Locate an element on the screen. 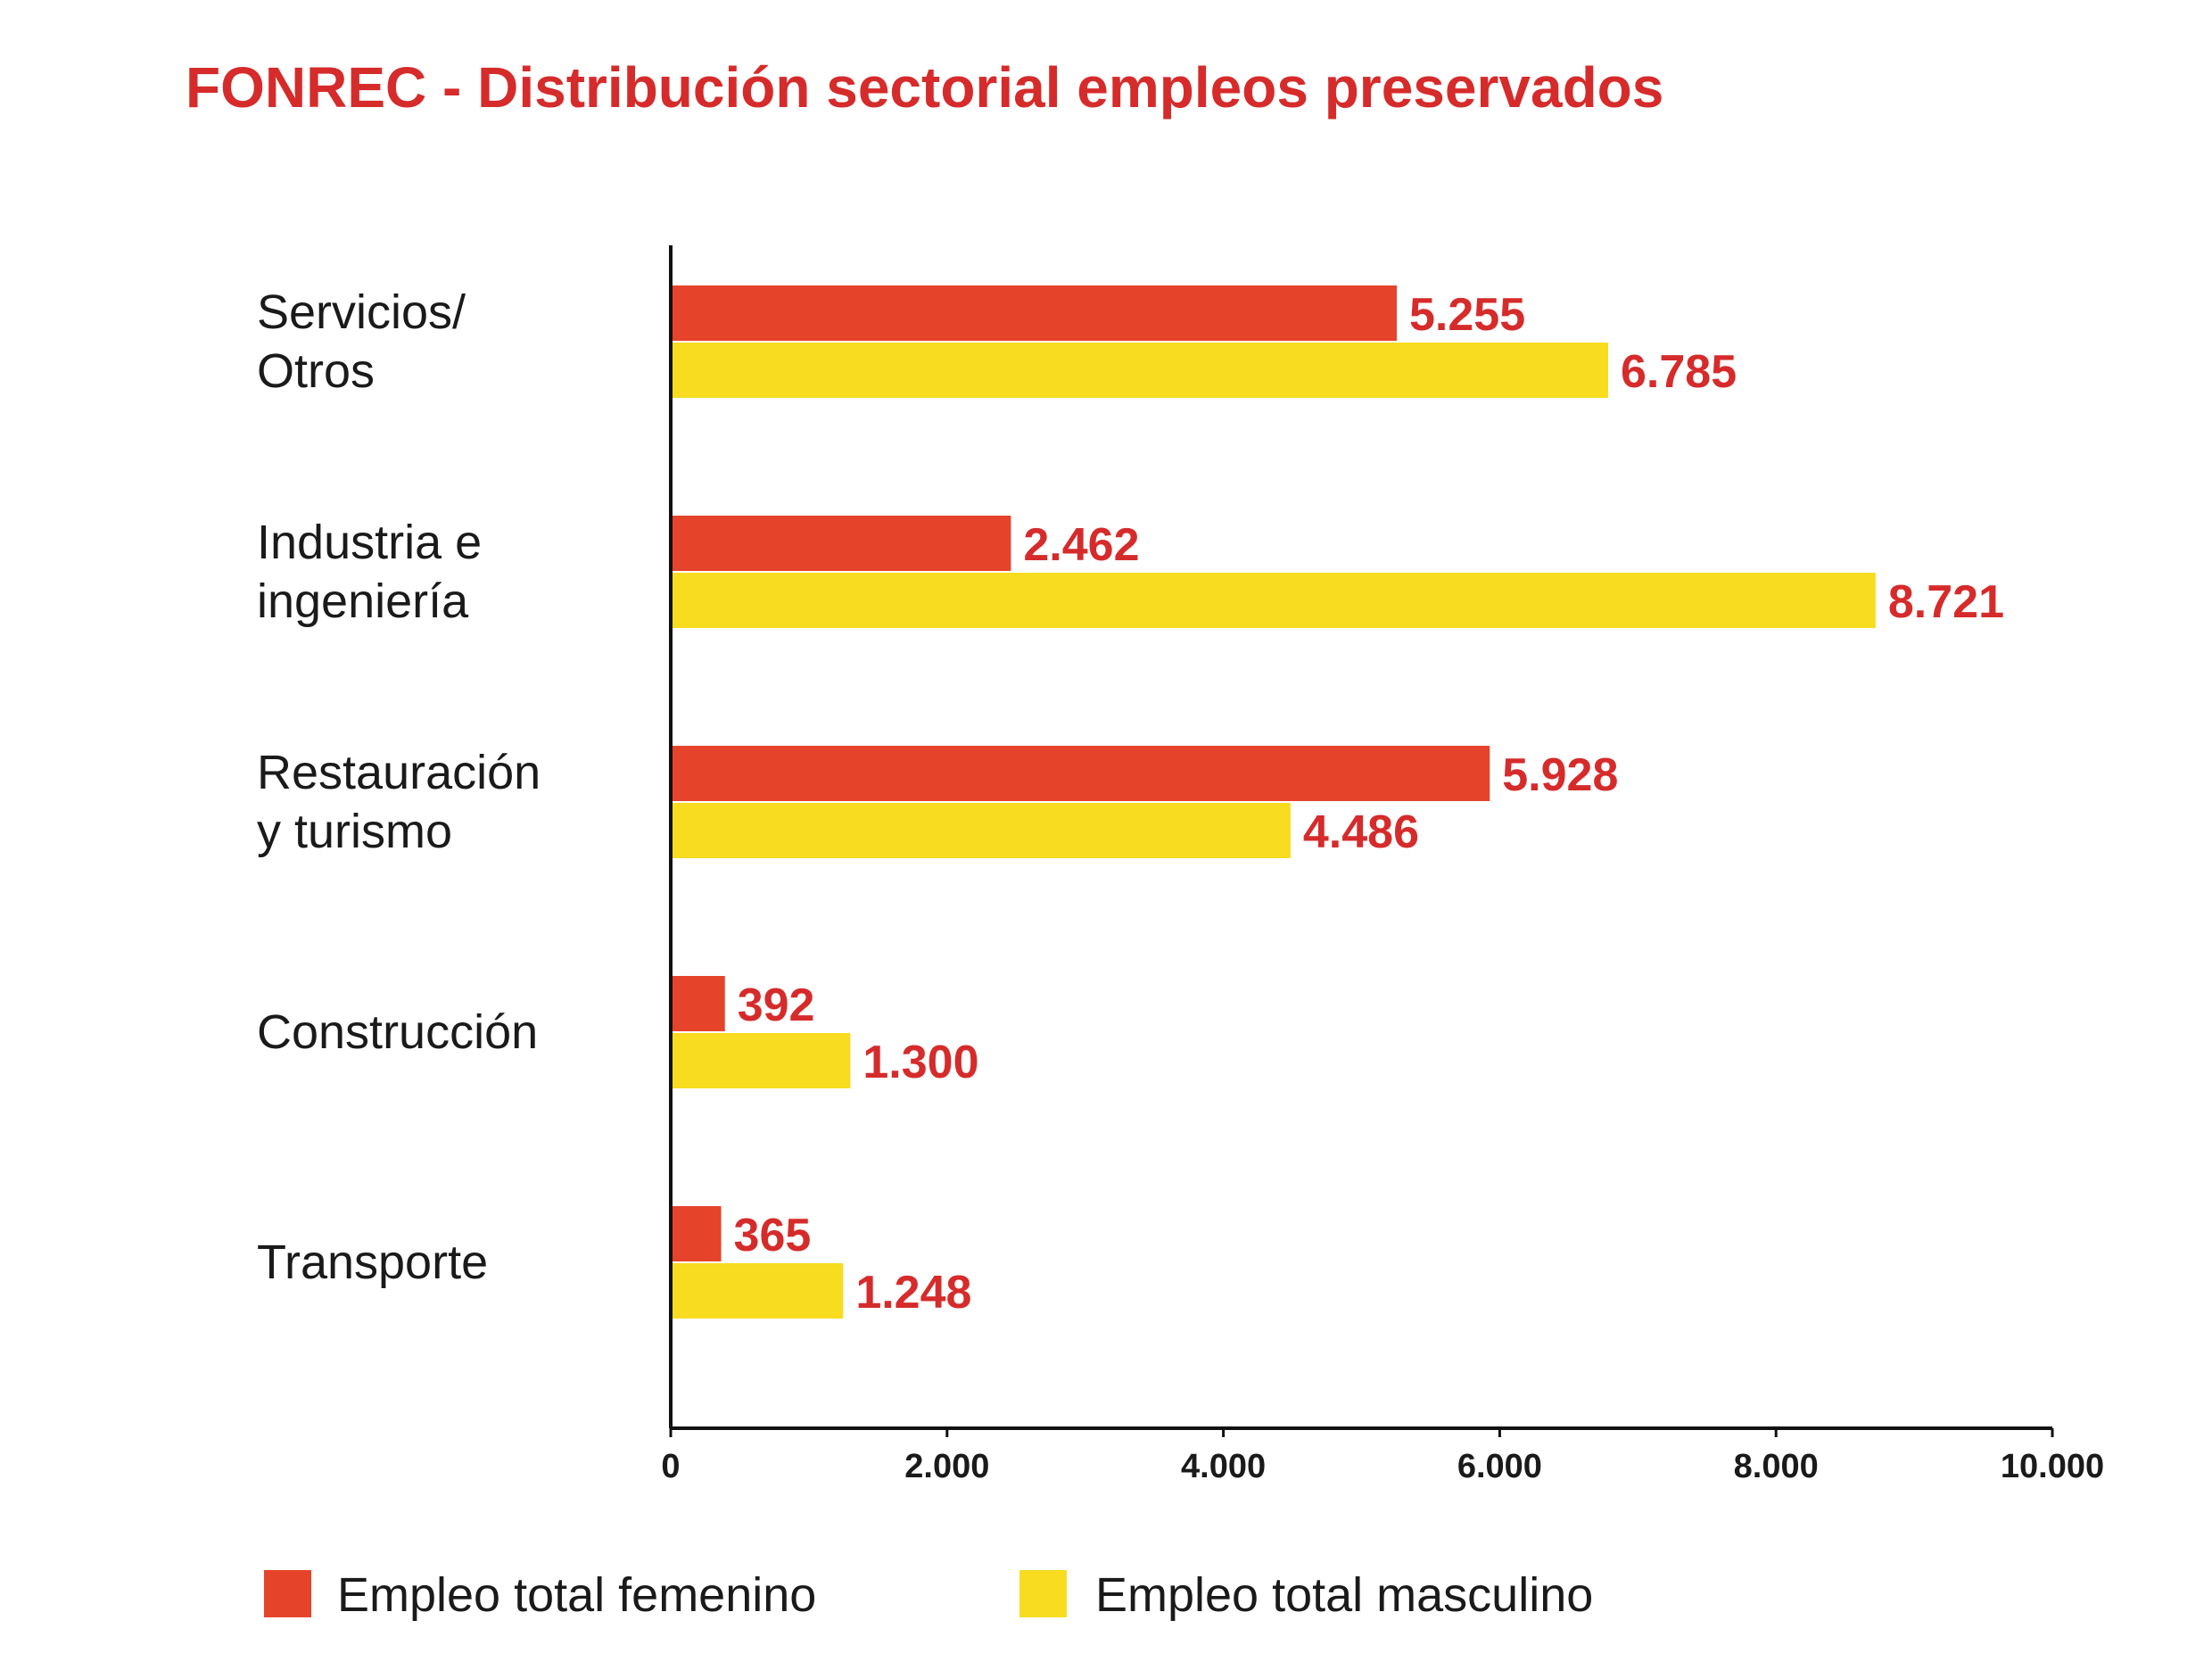 This screenshot has width=2212, height=1670. data-label: 6.785 is located at coordinates (1679, 372).